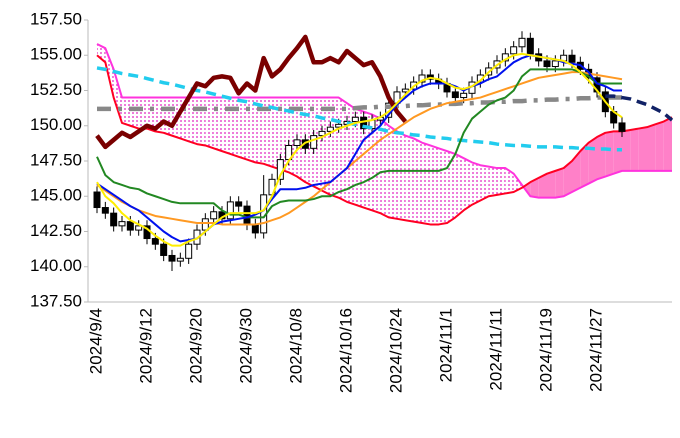 The width and height of the screenshot is (680, 438). Describe the element at coordinates (245, 346) in the screenshot. I see `x-tick-label: 2024/9/30` at that location.